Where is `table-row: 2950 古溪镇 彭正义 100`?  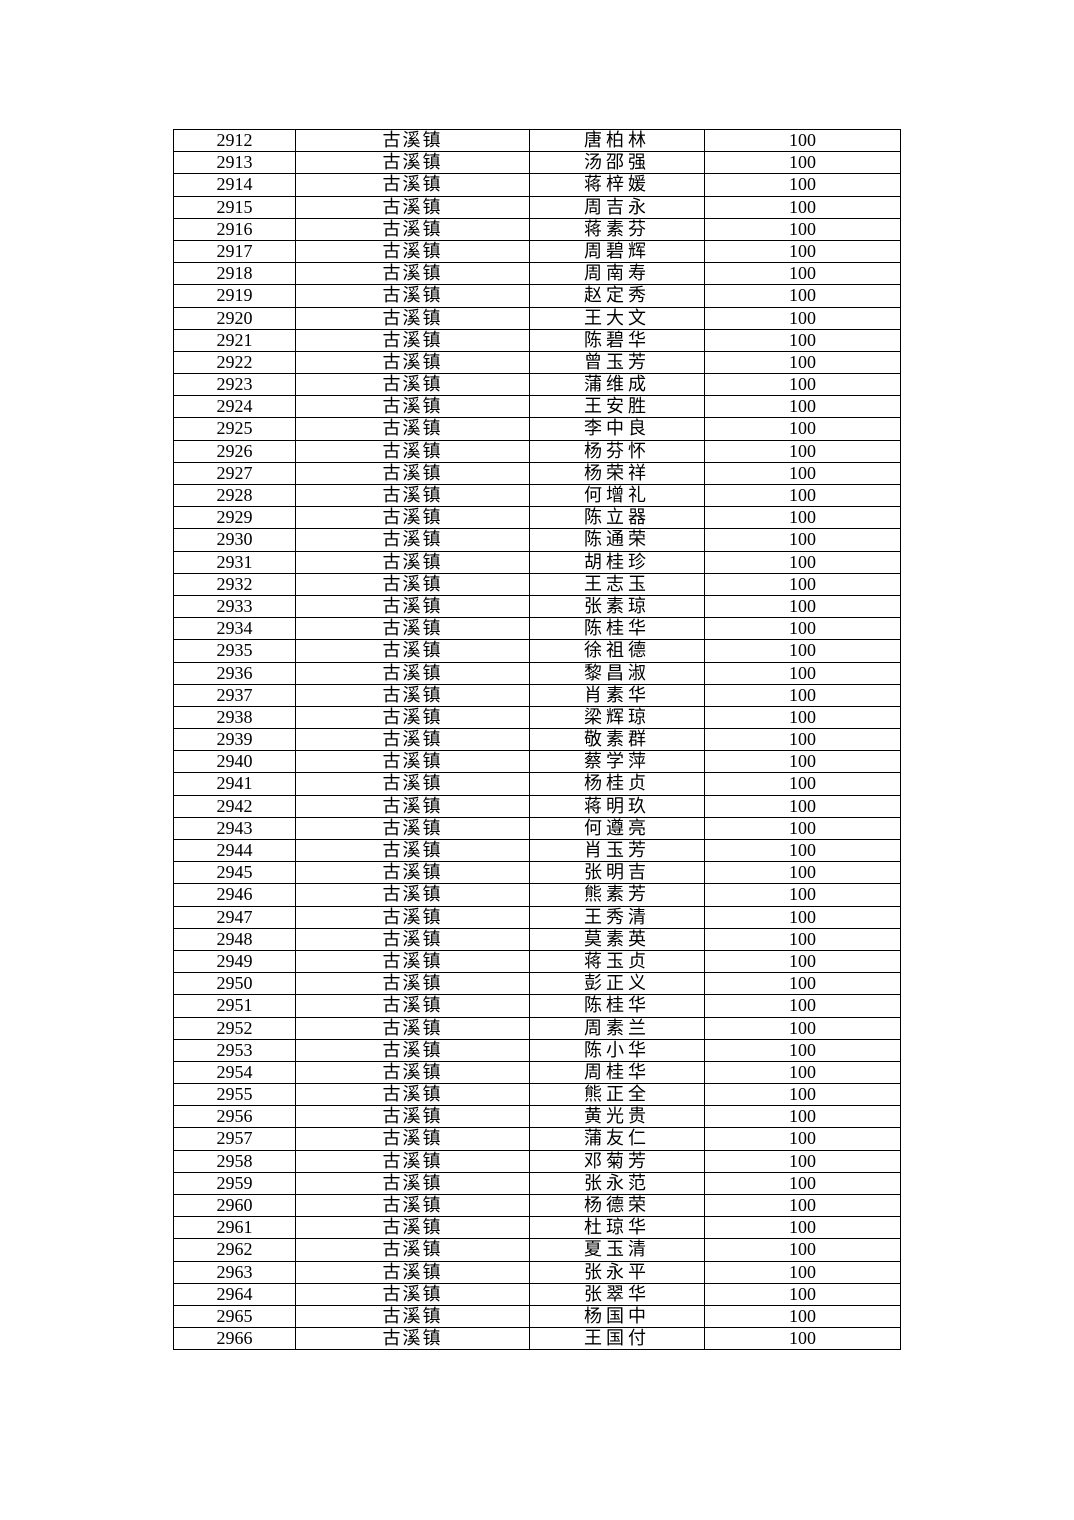 table-row: 2950 古溪镇 彭正义 100 is located at coordinates (537, 984).